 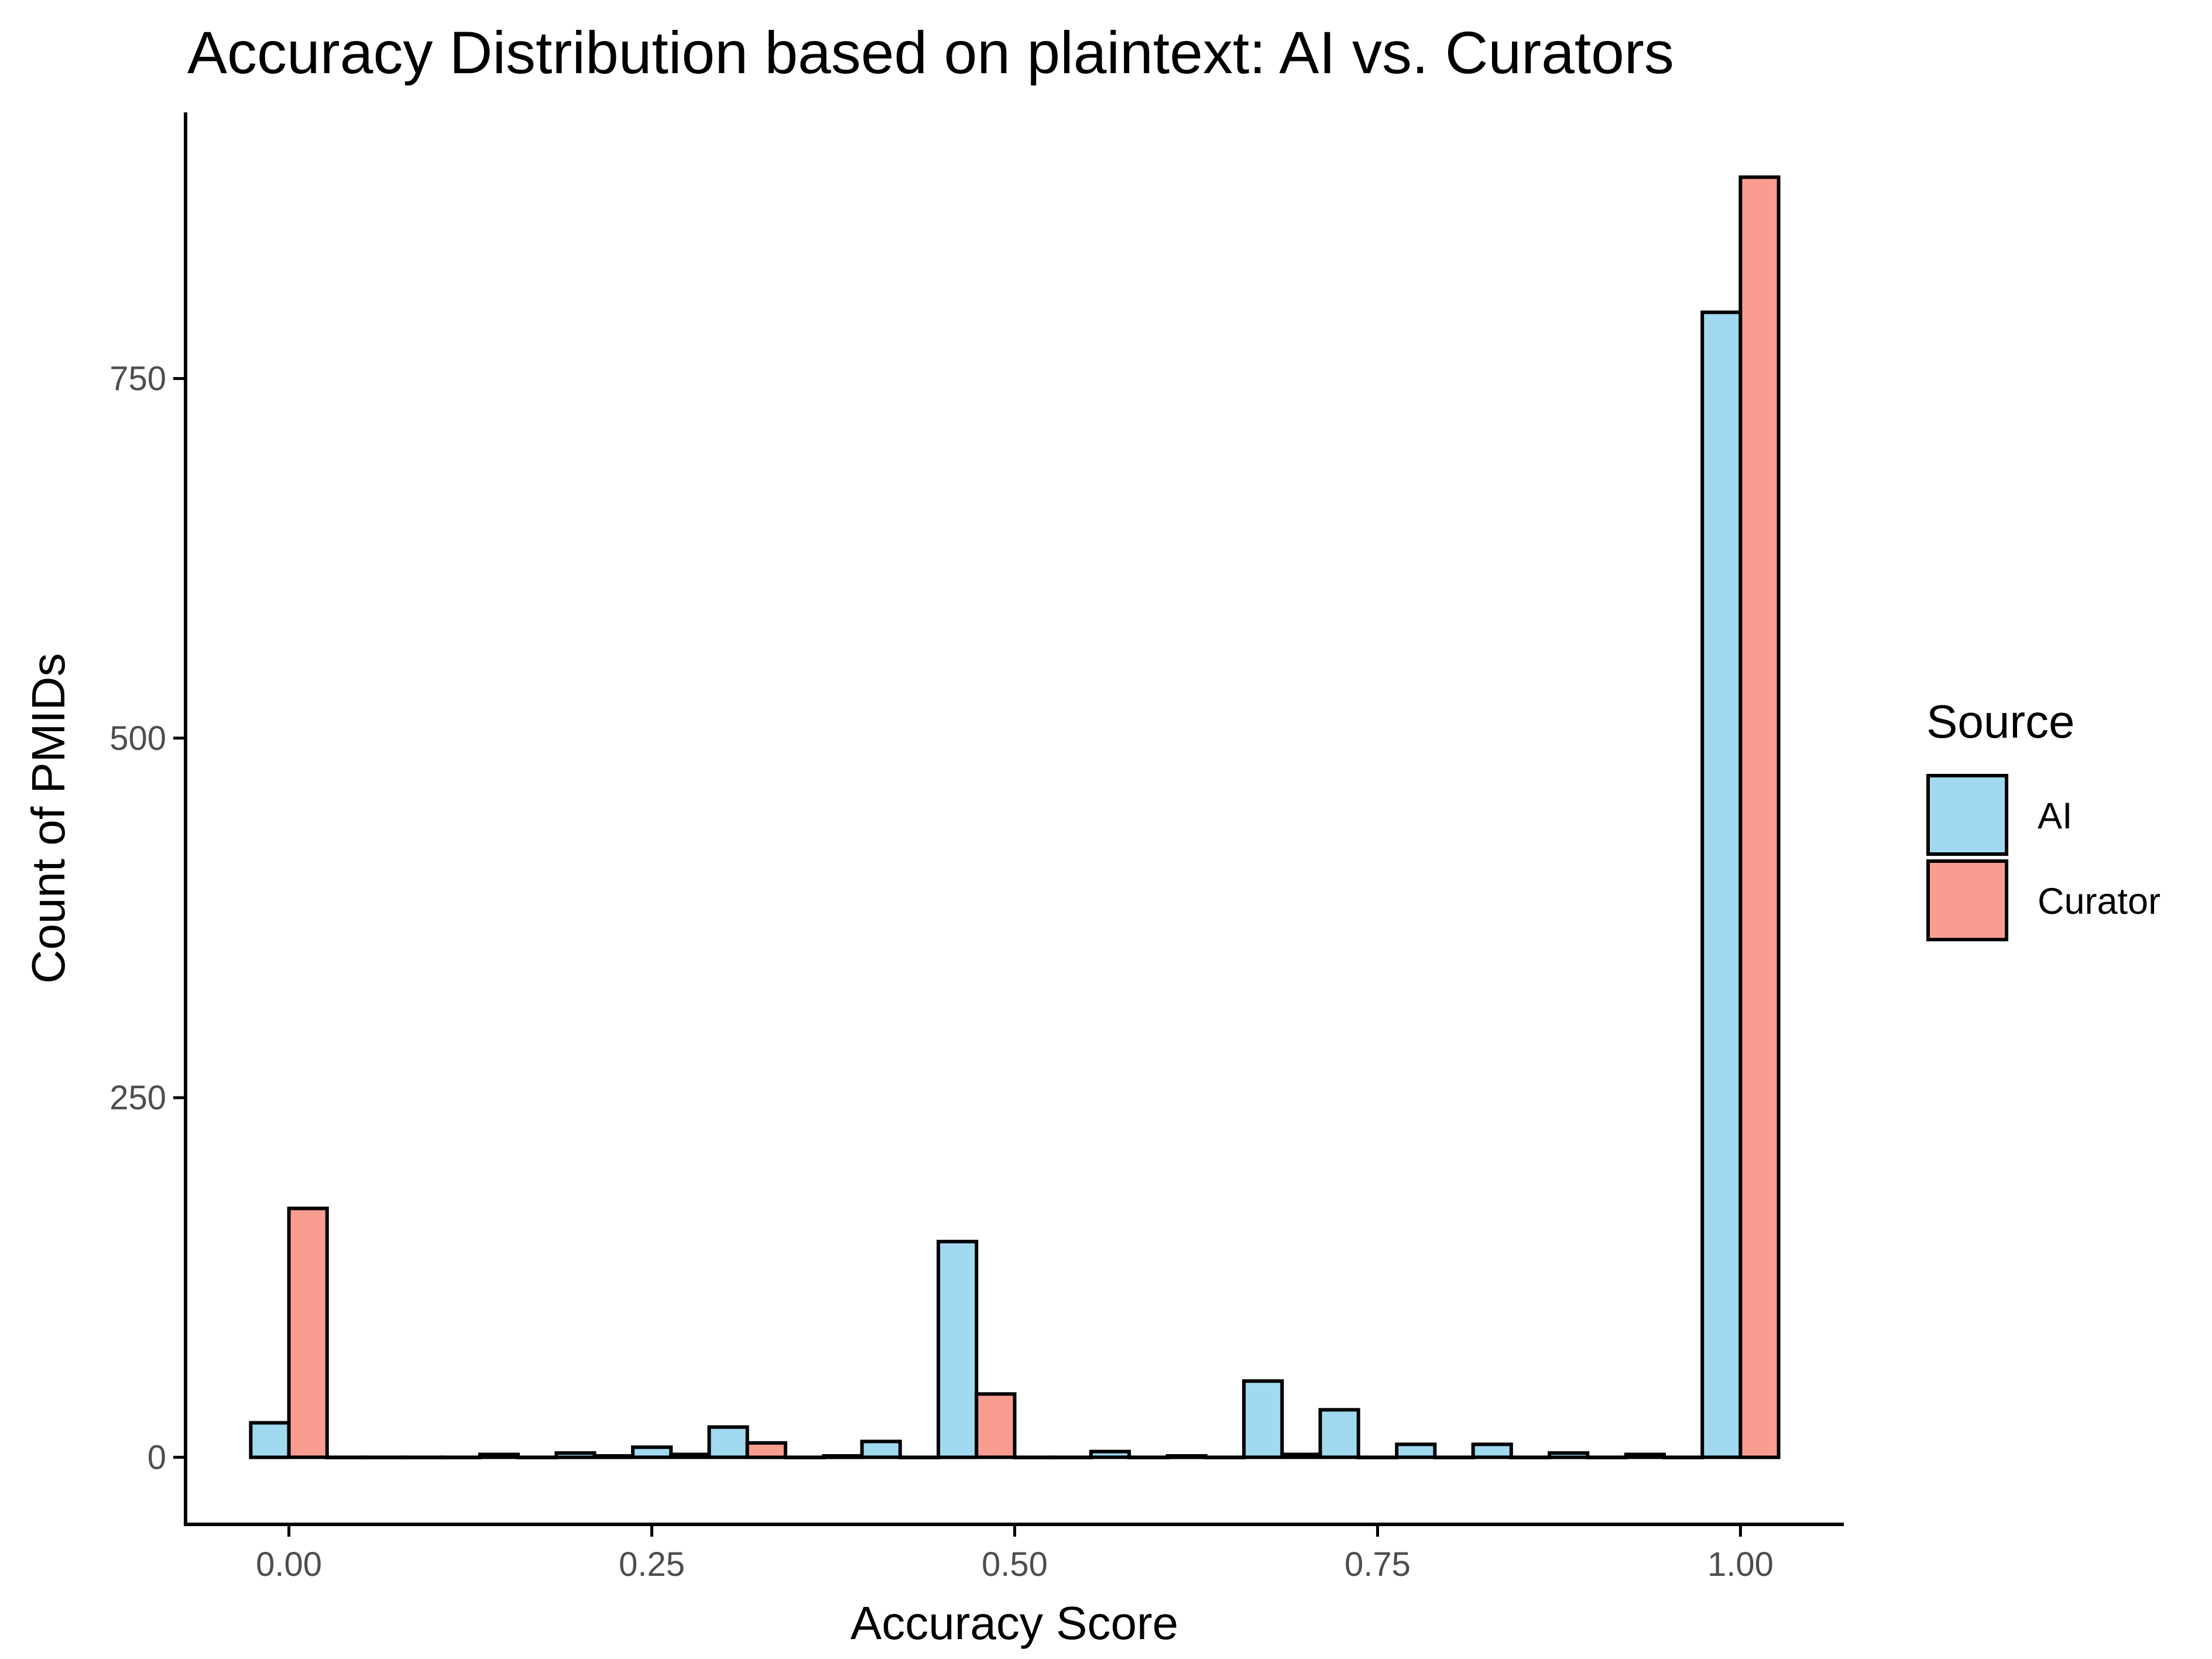 I want to click on y-ticks-layer: 0 250 500 750, so click(x=147, y=918).